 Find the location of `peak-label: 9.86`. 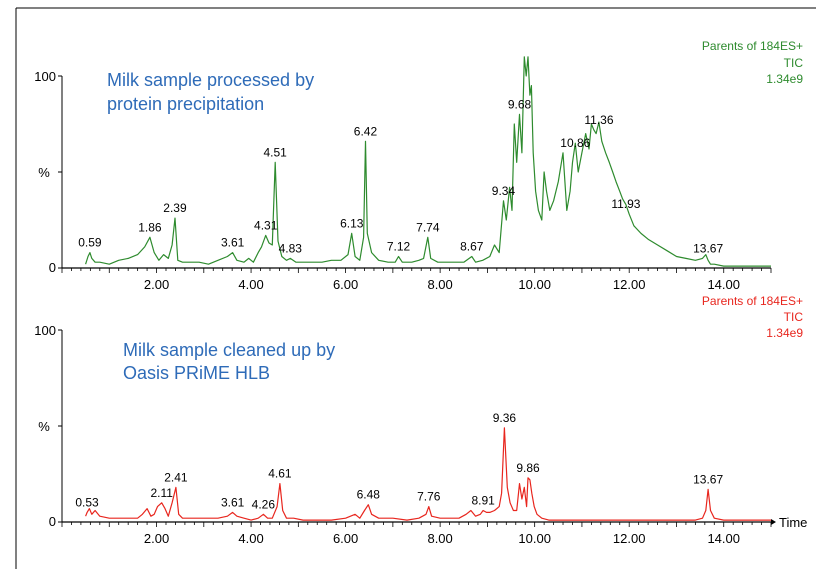

peak-label: 9.86 is located at coordinates (528, 468).